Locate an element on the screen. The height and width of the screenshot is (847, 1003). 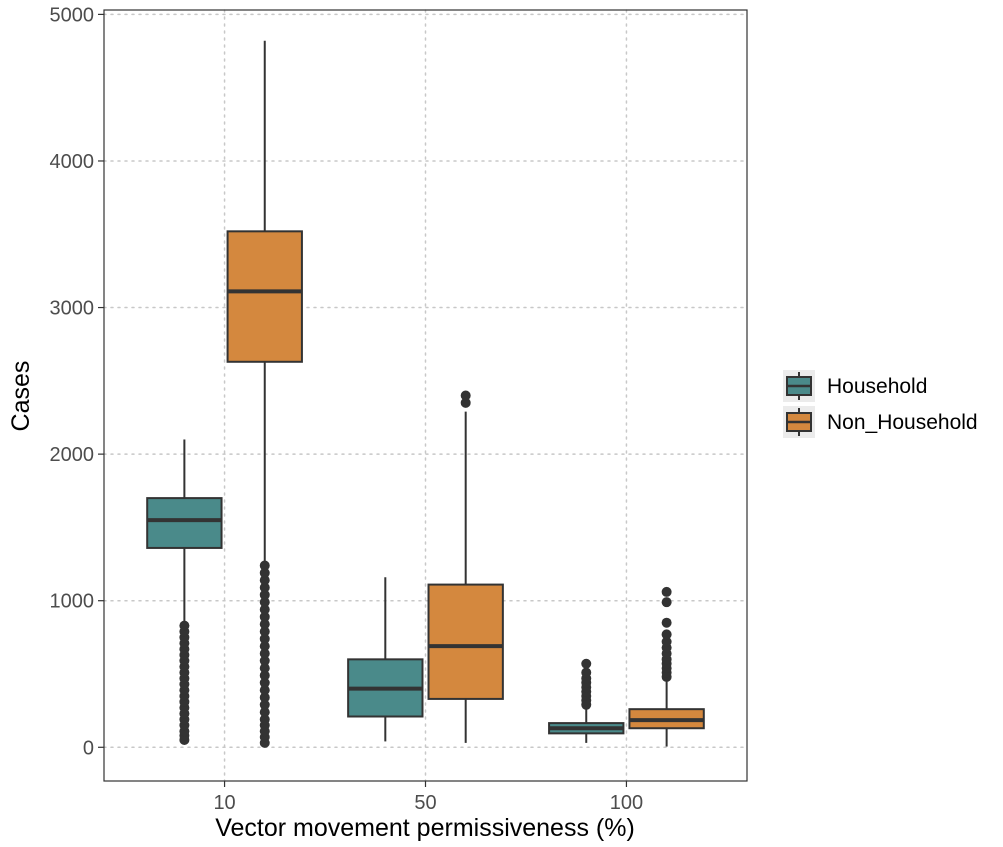
y-tick-label: 0 is located at coordinates (88, 748).